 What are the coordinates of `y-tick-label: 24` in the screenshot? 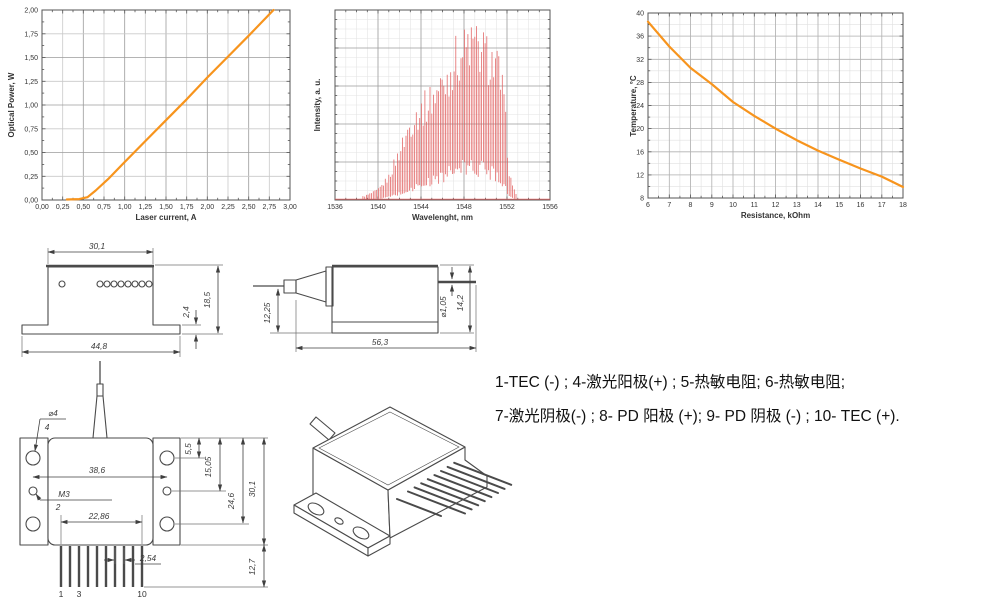 It's located at (640, 106).